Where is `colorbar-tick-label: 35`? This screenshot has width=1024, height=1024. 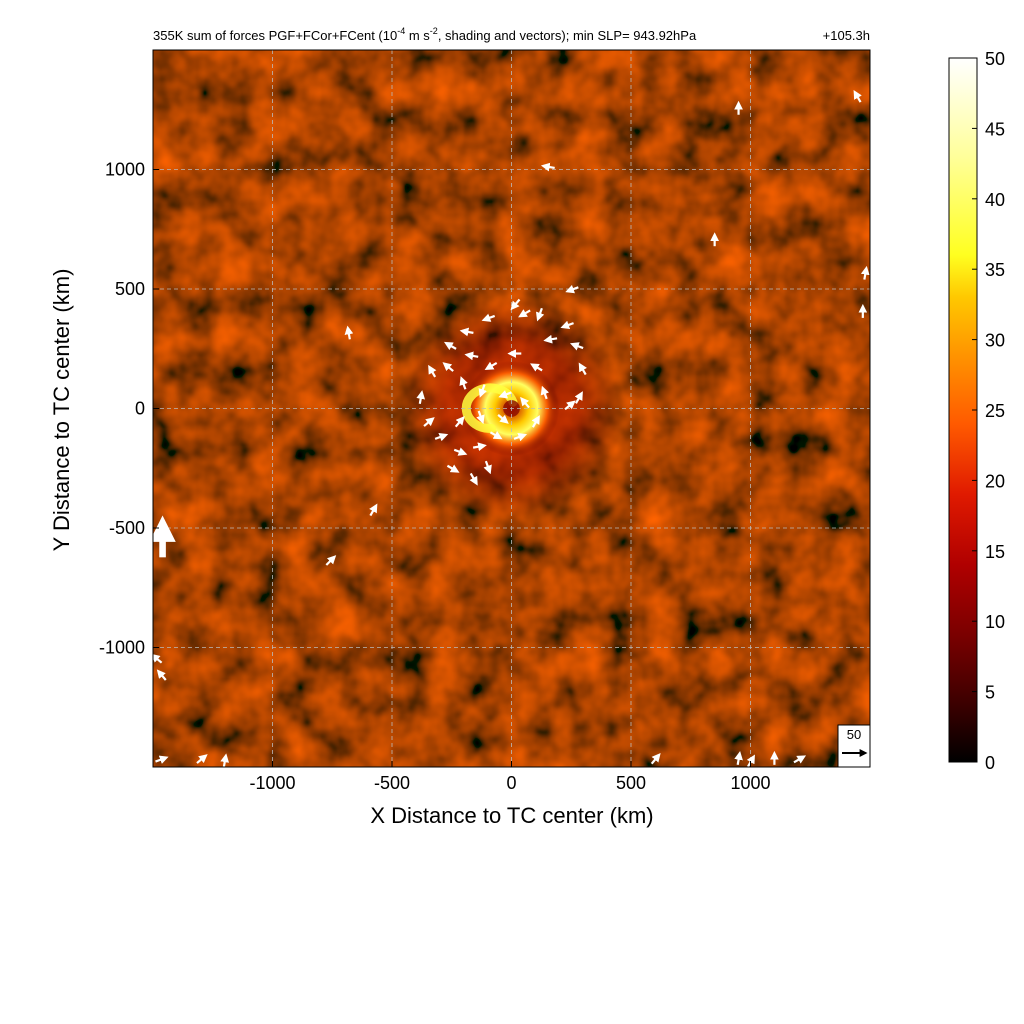
colorbar-tick-label: 35 is located at coordinates (995, 270).